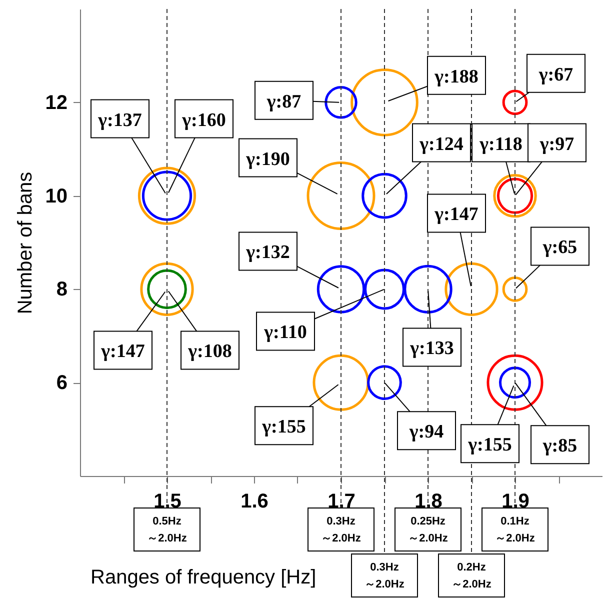 The width and height of the screenshot is (608, 599). What do you see at coordinates (431, 349) in the screenshot?
I see `annotation: γ:133` at bounding box center [431, 349].